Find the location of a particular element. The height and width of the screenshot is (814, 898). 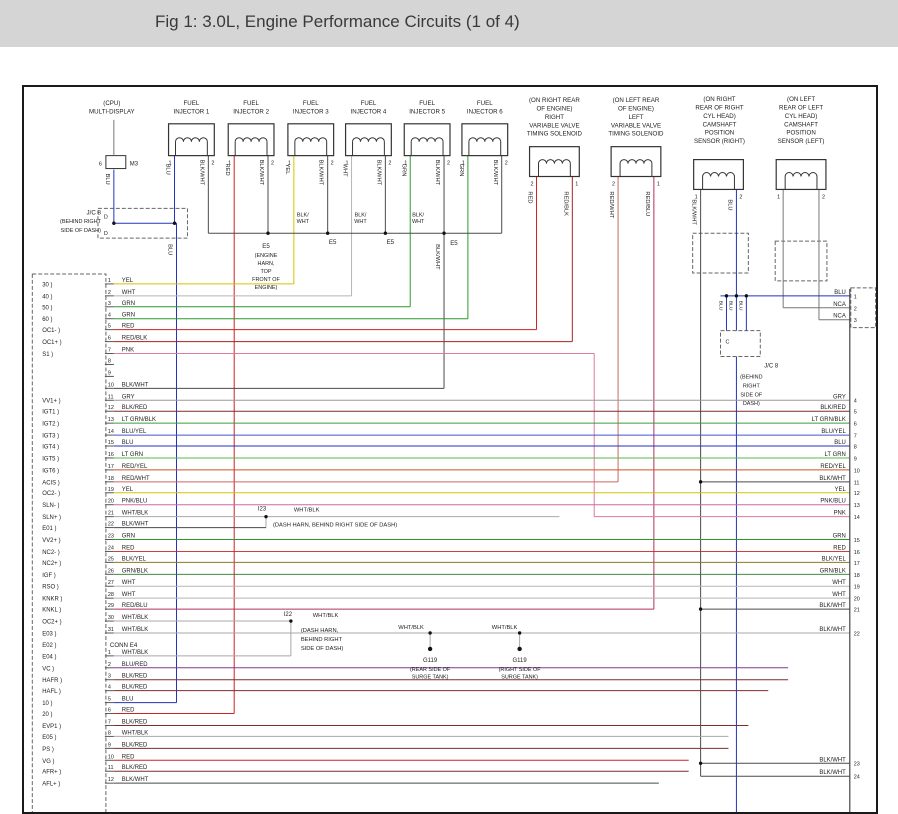

svg-text: SLN- ) is located at coordinates (50, 506).